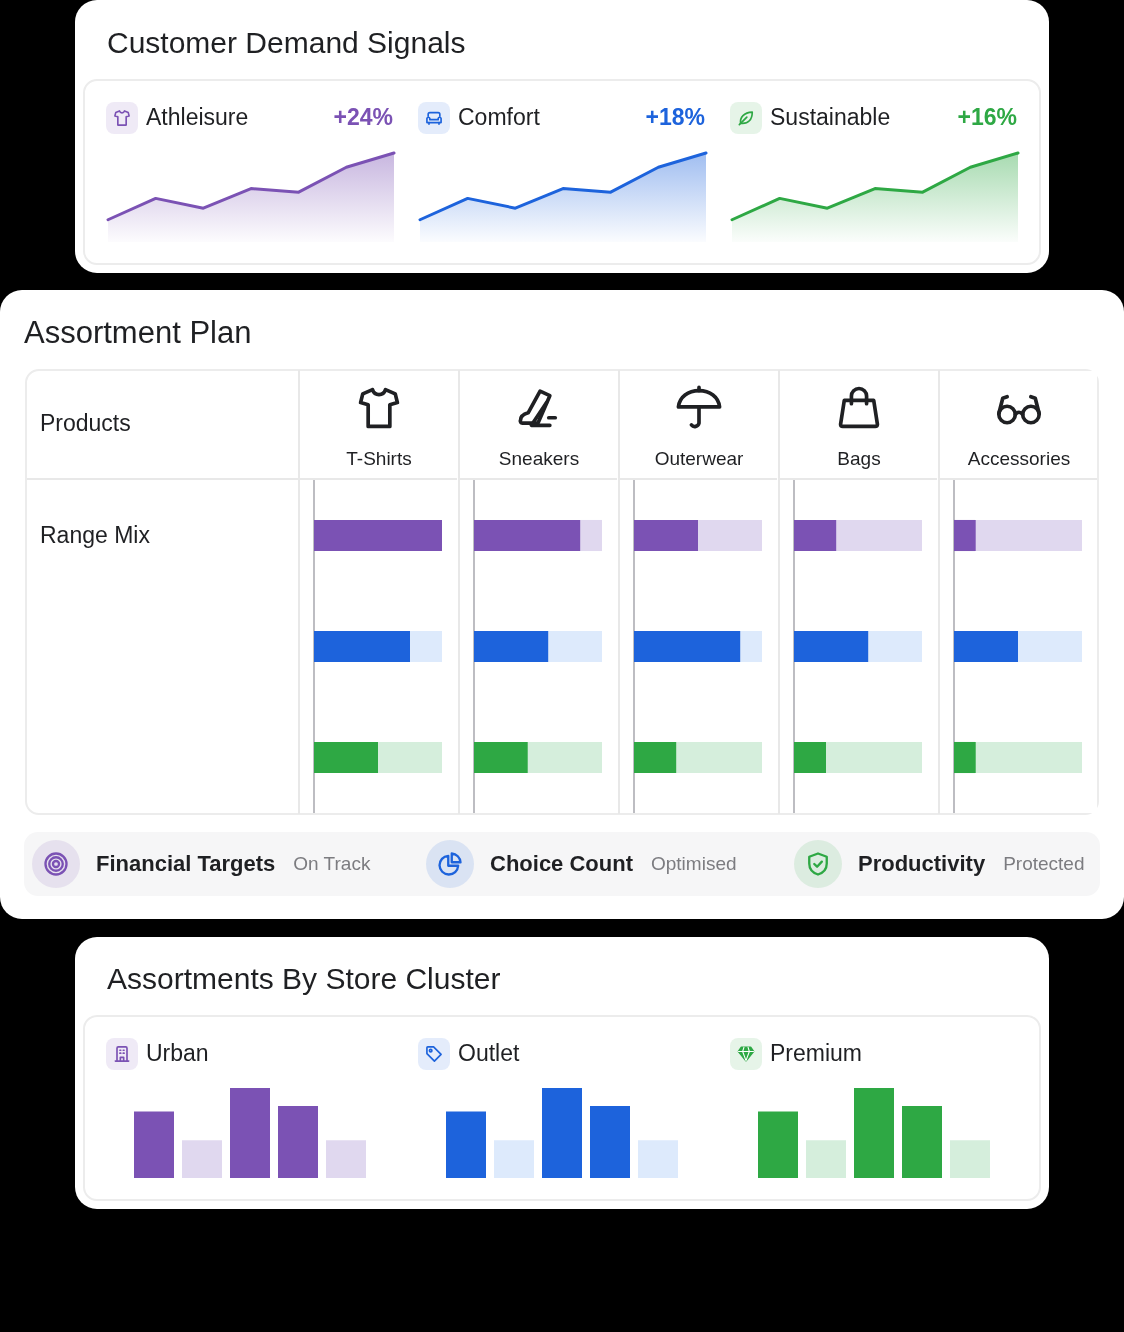 This screenshot has width=1124, height=1332. I want to click on chart-title: Urban, so click(177, 1054).